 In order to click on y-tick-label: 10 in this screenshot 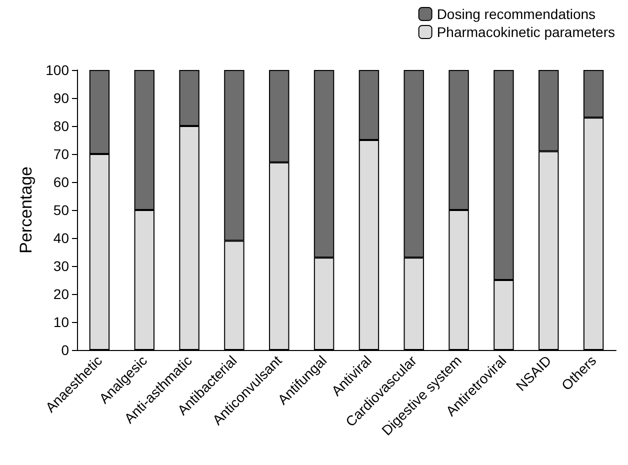, I will do `click(61, 322)`.